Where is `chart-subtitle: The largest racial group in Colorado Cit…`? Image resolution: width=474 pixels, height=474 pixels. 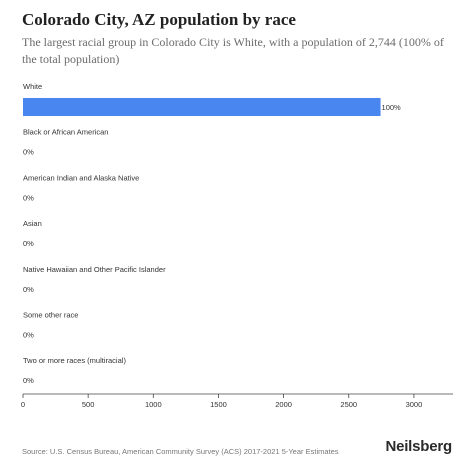
chart-subtitle: The largest racial group in Colorado Cit… is located at coordinates (233, 50).